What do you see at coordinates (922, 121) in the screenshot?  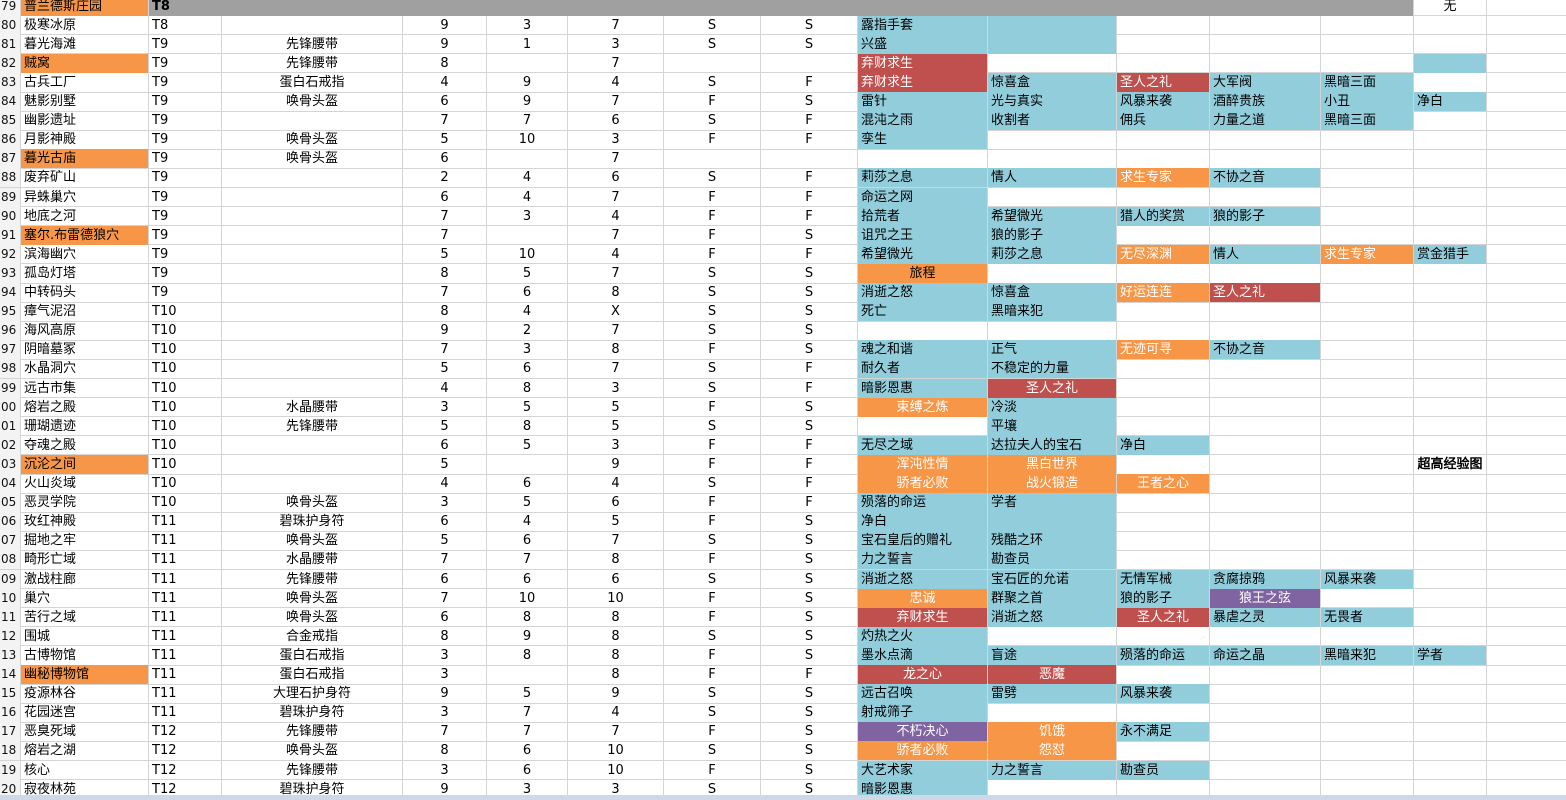 I see `tag-cell: 混沌之雨` at bounding box center [922, 121].